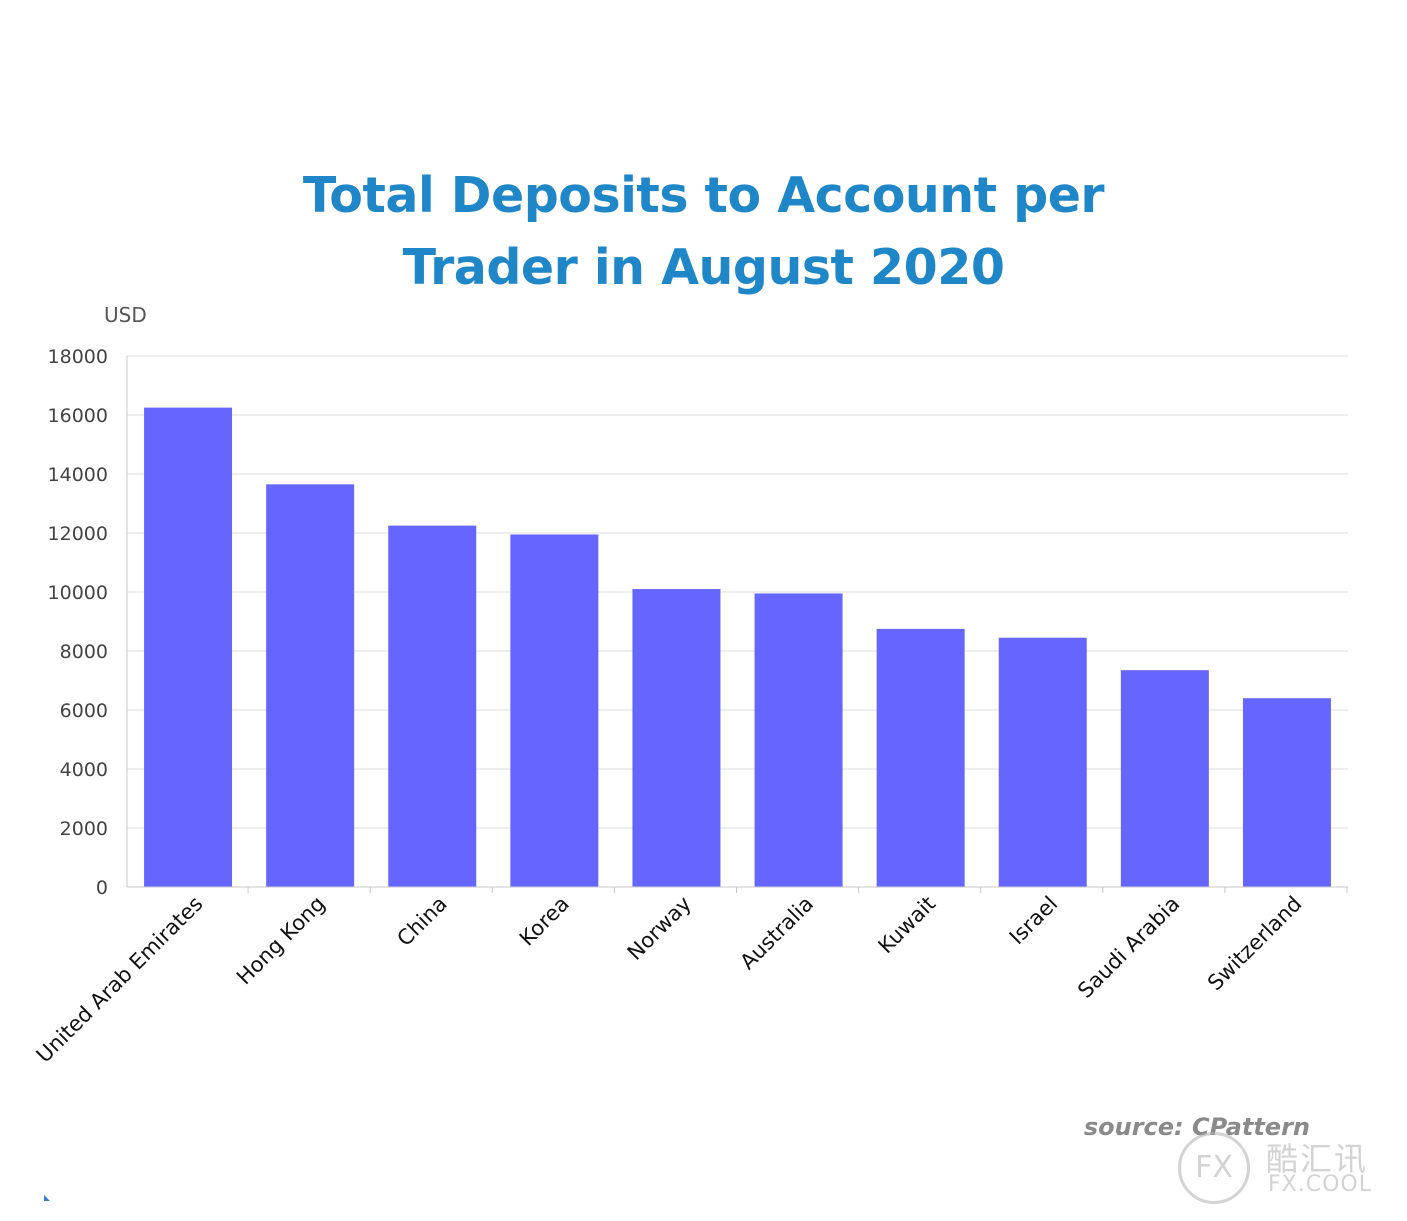  I want to click on x-category-label: United Arab Emirates, so click(120, 980).